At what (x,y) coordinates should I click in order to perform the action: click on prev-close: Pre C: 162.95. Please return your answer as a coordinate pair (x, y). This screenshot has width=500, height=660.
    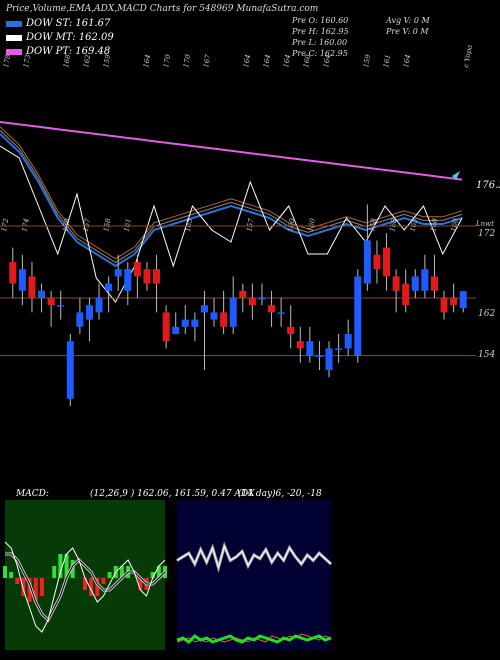
    Looking at the image, I should click on (320, 53).